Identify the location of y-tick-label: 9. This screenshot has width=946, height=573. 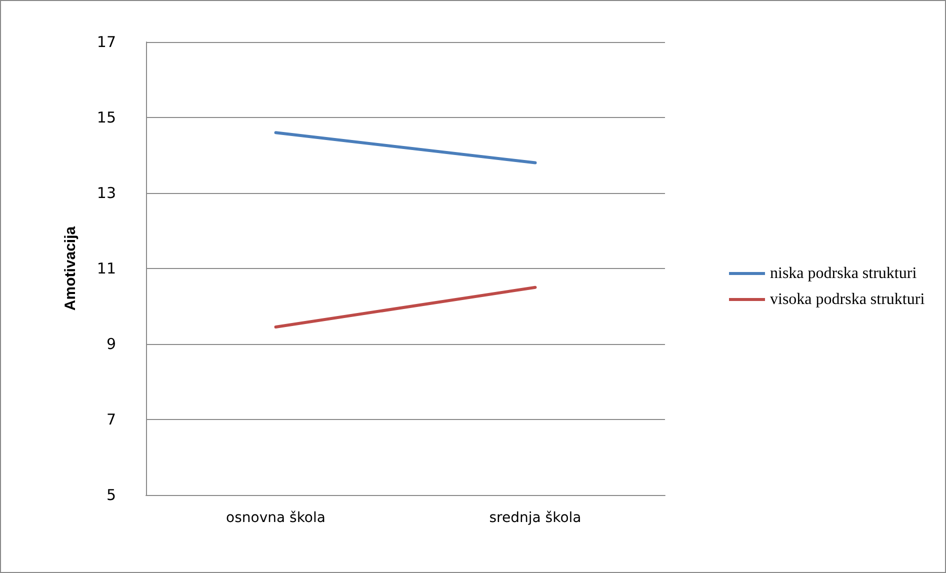
(111, 344).